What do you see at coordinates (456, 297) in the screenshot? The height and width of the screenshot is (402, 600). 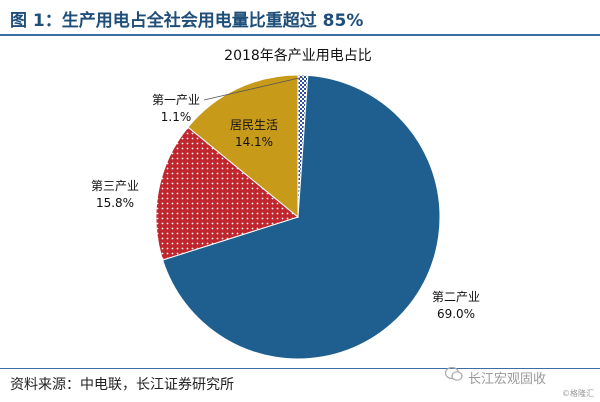 I see `slice-label-secondary: 第二产业` at bounding box center [456, 297].